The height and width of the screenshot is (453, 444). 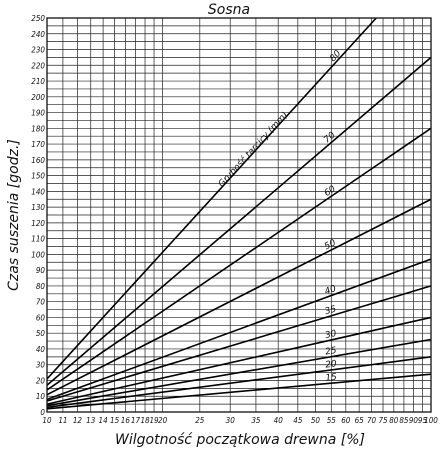 What do you see at coordinates (330, 352) in the screenshot?
I see `series-label-25: 25` at bounding box center [330, 352].